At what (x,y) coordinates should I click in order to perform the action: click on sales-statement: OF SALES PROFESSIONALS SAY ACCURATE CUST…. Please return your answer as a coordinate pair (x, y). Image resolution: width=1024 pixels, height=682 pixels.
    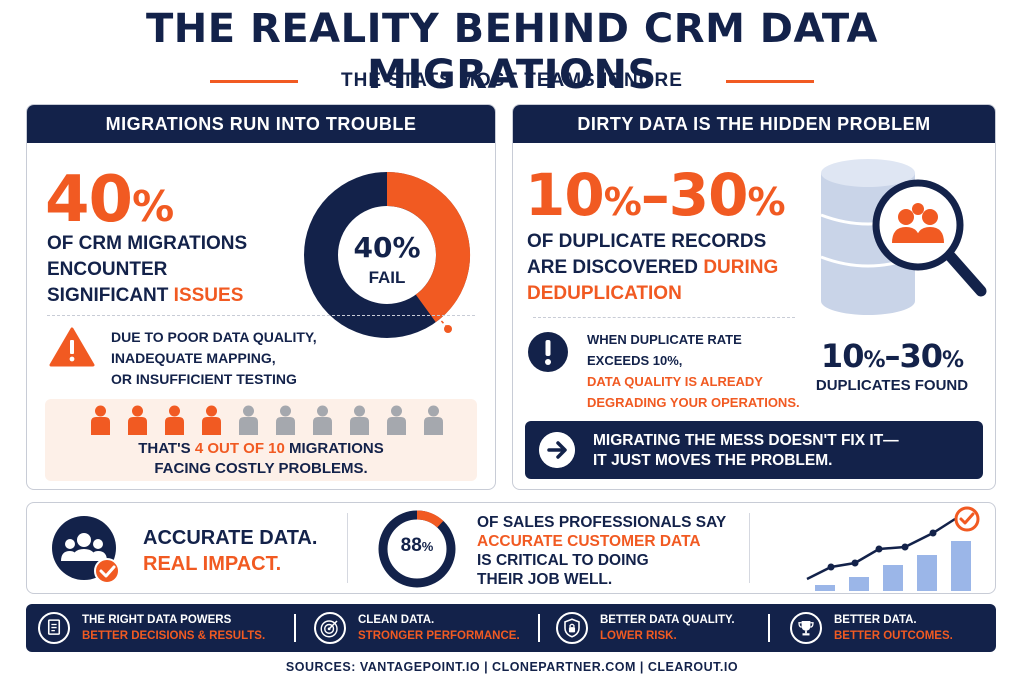
    Looking at the image, I should click on (601, 551).